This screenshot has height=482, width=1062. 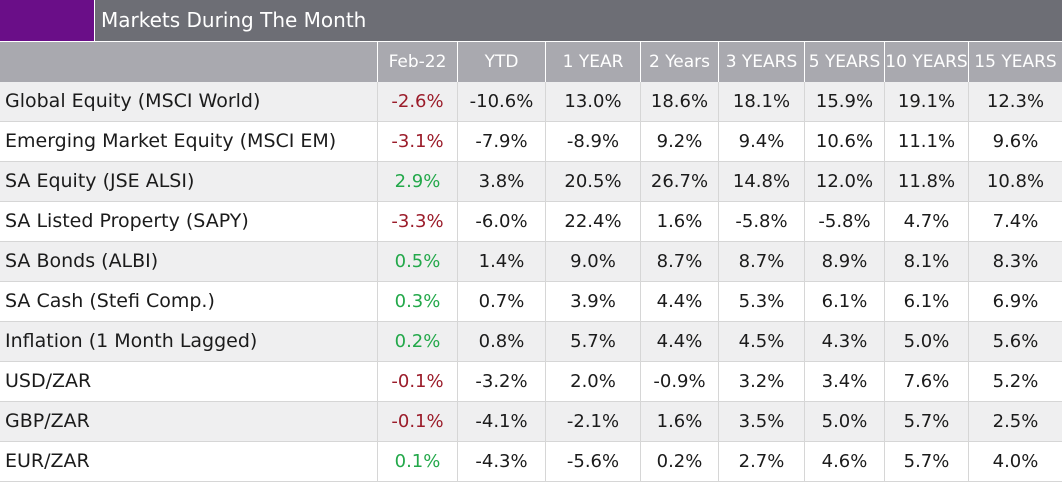 What do you see at coordinates (926, 141) in the screenshot?
I see `table-cell: 11.1%` at bounding box center [926, 141].